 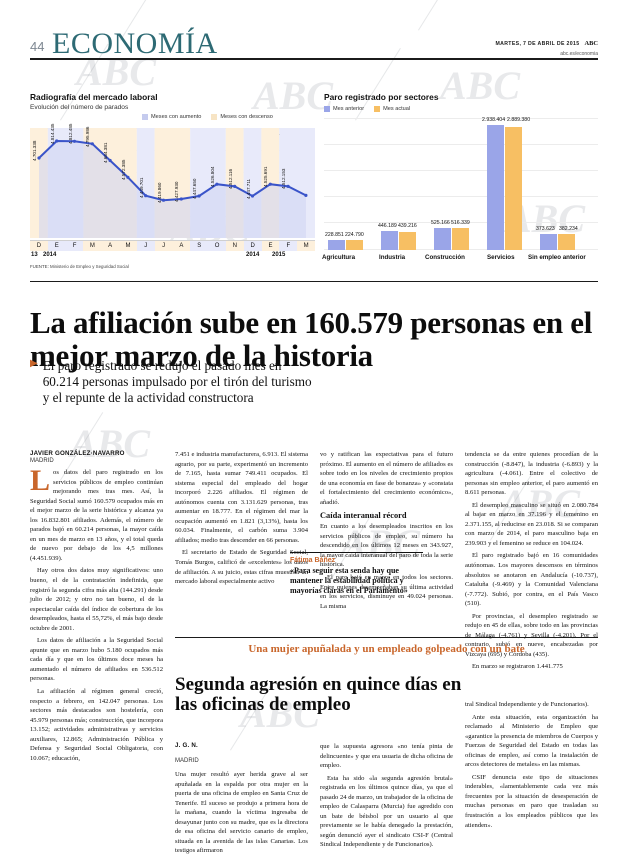 What do you see at coordinates (397, 109) in the screenshot?
I see `legend-label-current-month: Mes actual` at bounding box center [397, 109].